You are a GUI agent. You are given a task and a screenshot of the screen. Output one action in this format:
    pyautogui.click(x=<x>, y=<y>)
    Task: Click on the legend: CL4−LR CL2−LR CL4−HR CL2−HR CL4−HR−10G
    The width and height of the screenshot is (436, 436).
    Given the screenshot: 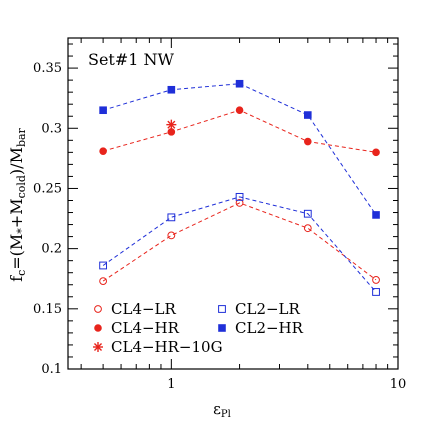 What is the action you would take?
    pyautogui.click(x=198, y=328)
    